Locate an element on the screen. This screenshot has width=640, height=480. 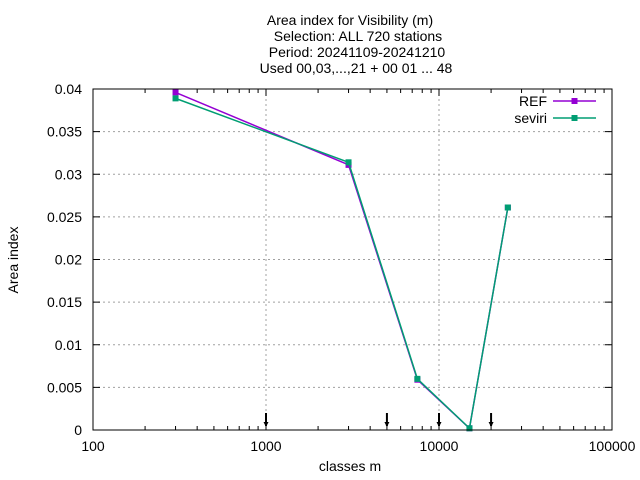
data-point-ref is located at coordinates (175, 92).